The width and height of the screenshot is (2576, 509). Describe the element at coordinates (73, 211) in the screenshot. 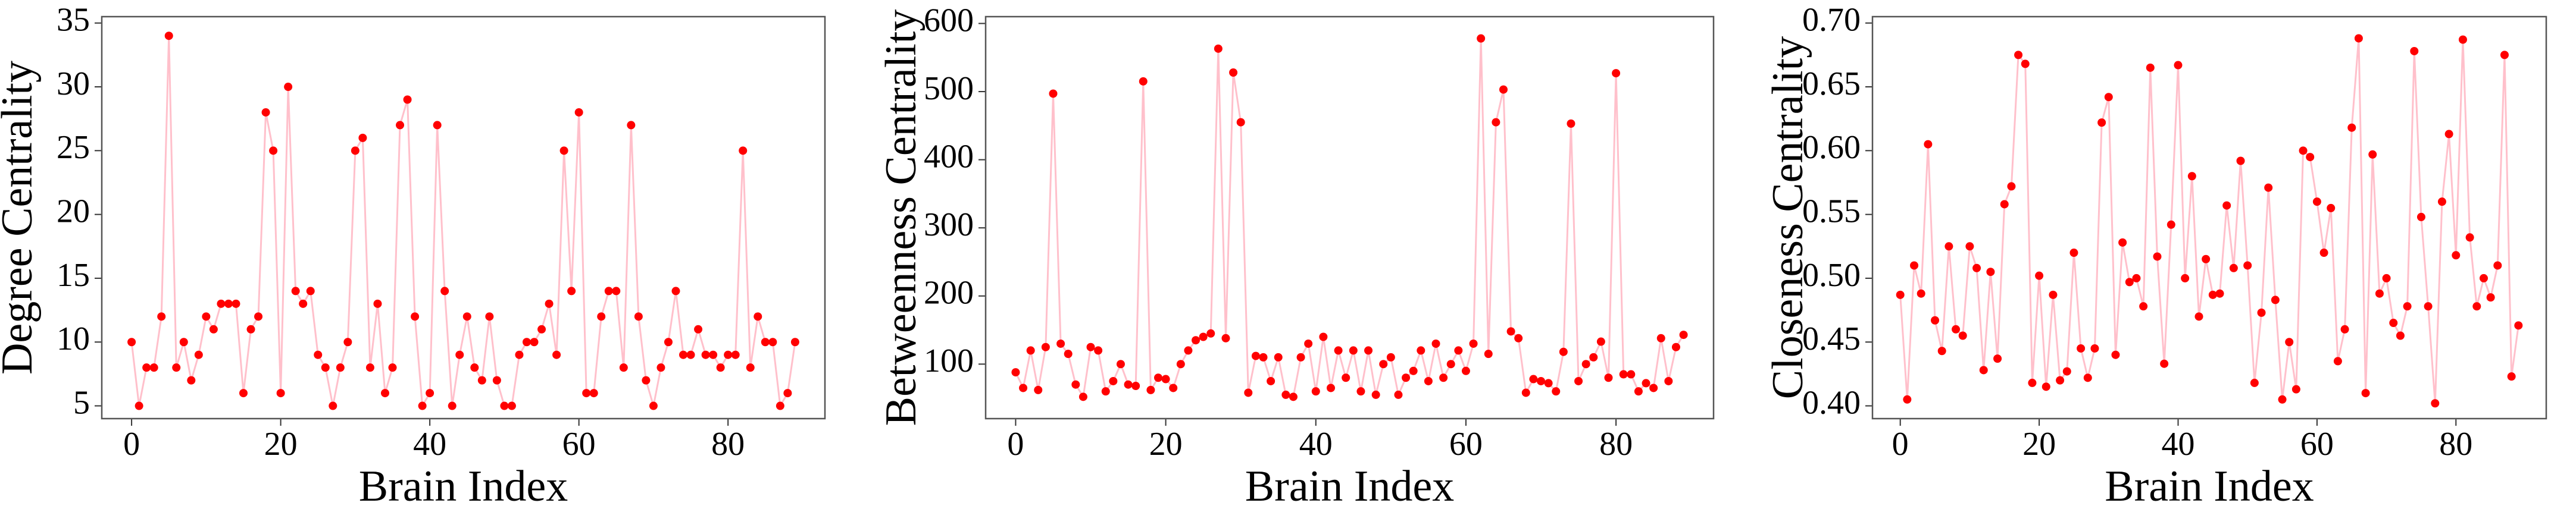

I see `y-tick-label: 20` at that location.